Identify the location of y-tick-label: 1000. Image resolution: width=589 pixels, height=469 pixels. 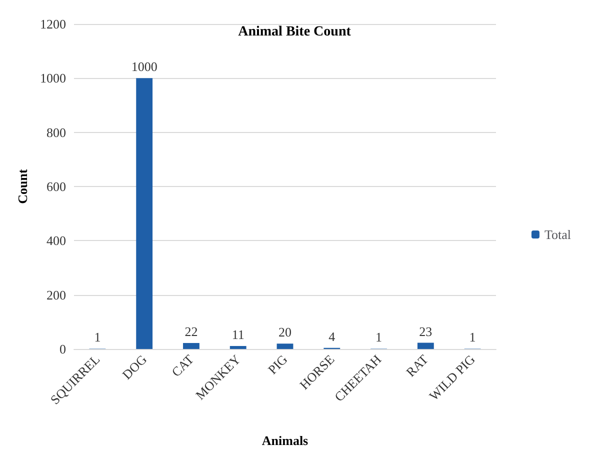
(53, 78).